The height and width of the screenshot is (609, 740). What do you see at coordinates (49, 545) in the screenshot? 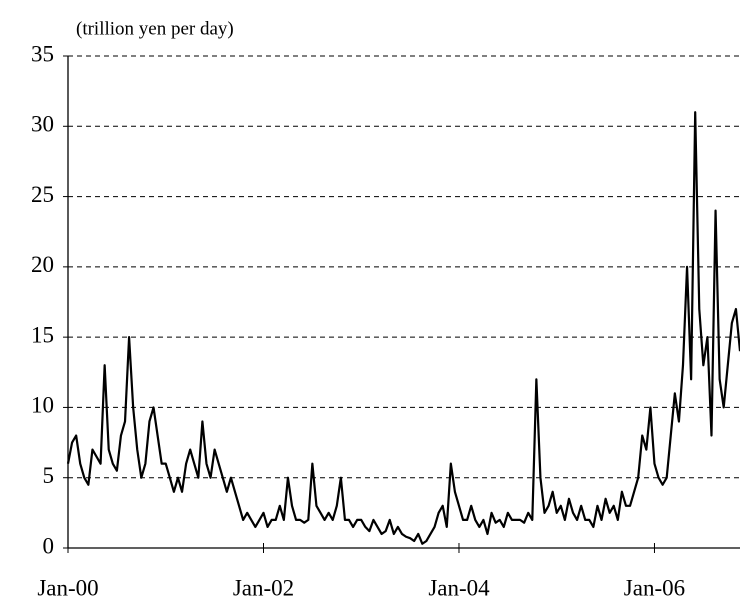
I see `y-tick-label: 0` at bounding box center [49, 545].